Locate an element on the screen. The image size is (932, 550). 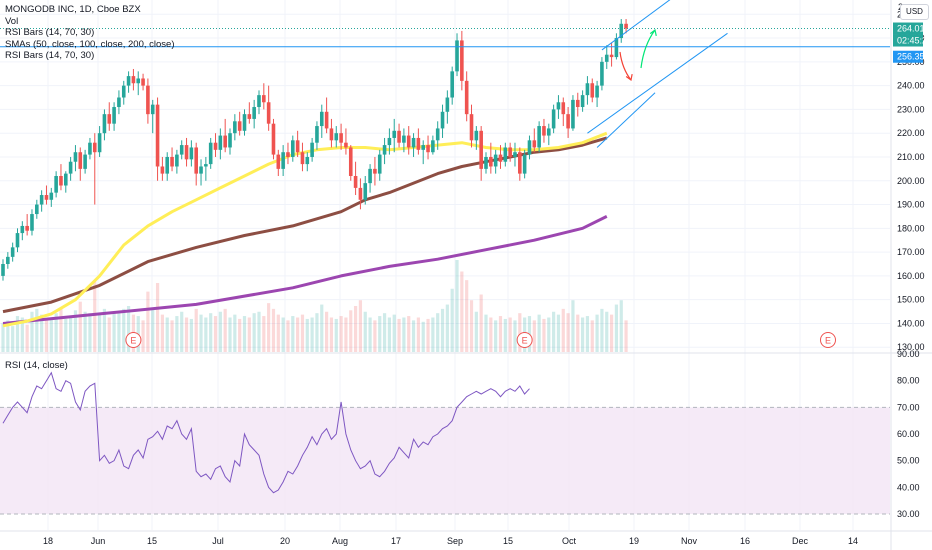
indicator-rsi-bars-2: RSI Bars (14, 70, 30) is located at coordinates (50, 56).